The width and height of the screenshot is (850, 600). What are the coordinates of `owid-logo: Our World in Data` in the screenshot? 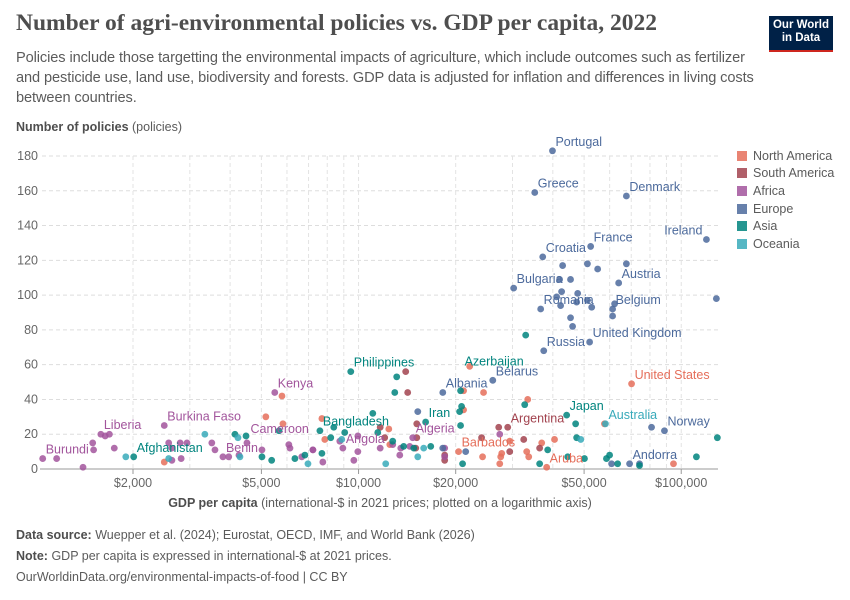 It's located at (801, 34).